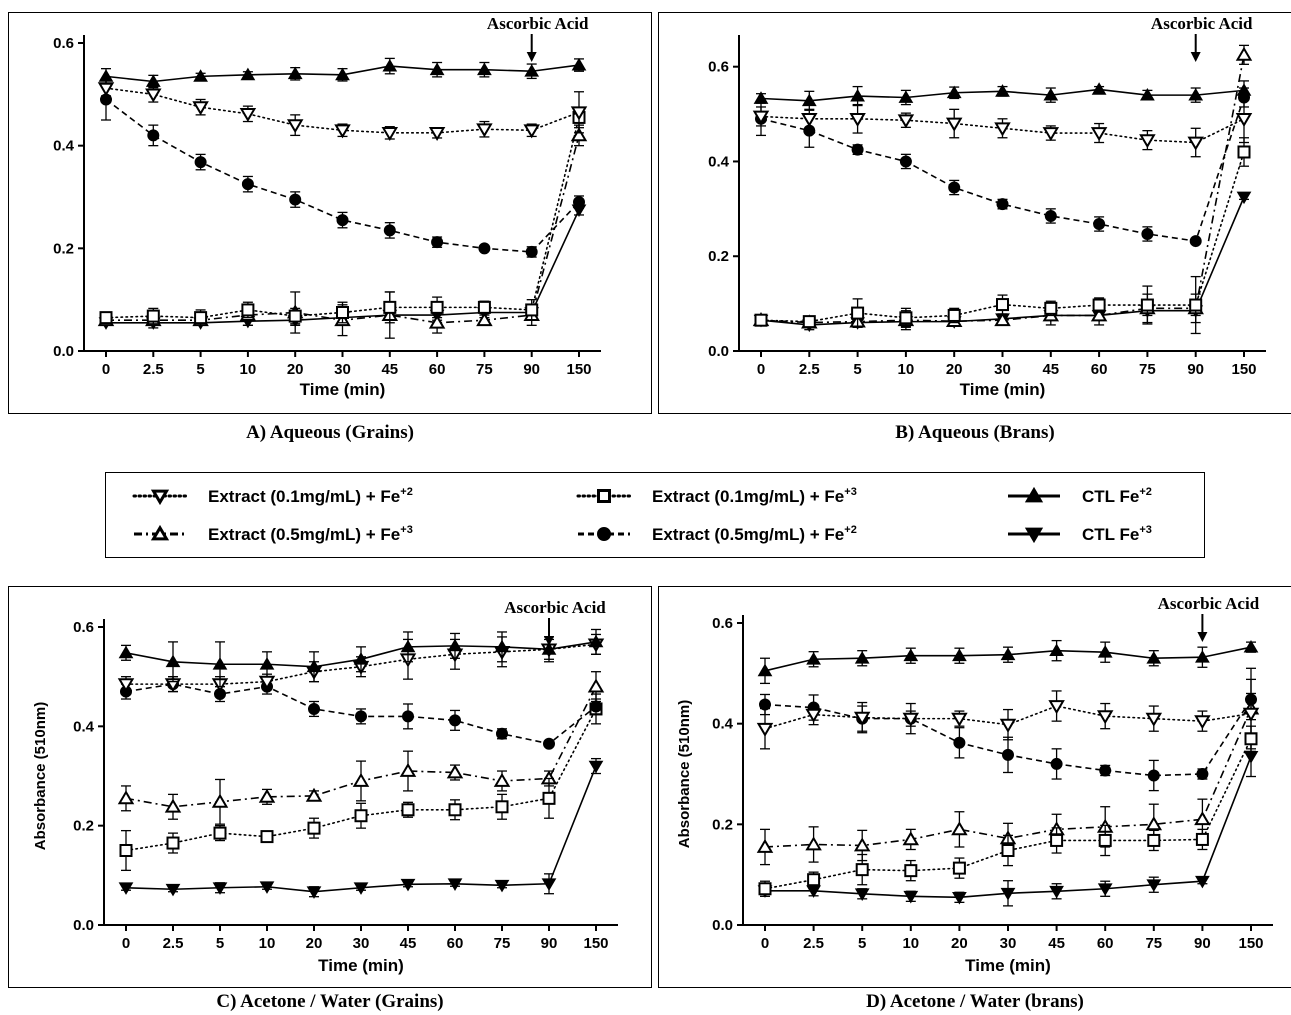 This screenshot has width=1291, height=1015. What do you see at coordinates (1105, 943) in the screenshot?
I see `x-tick-label: 60` at bounding box center [1105, 943].